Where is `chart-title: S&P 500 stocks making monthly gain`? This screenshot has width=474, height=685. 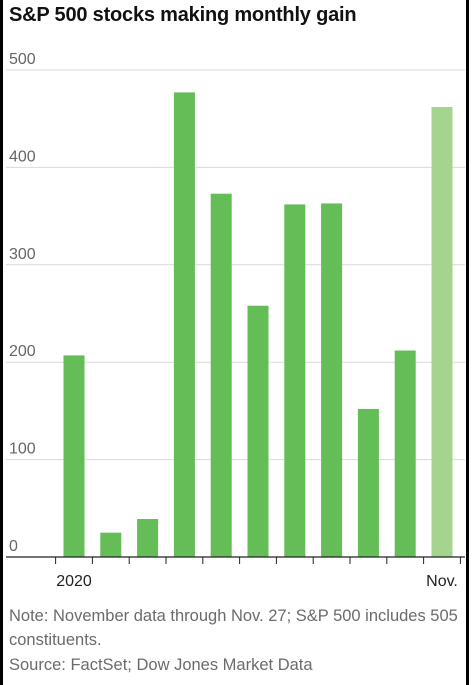
chart-title: S&P 500 stocks making monthly gain is located at coordinates (183, 15).